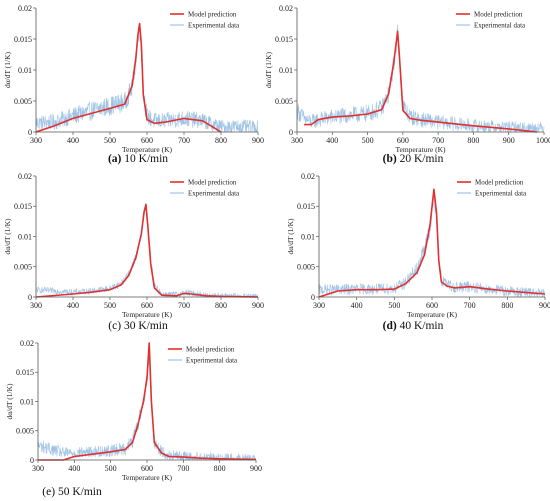  Describe the element at coordinates (543, 140) in the screenshot. I see `x-tick-label: 1000` at that location.